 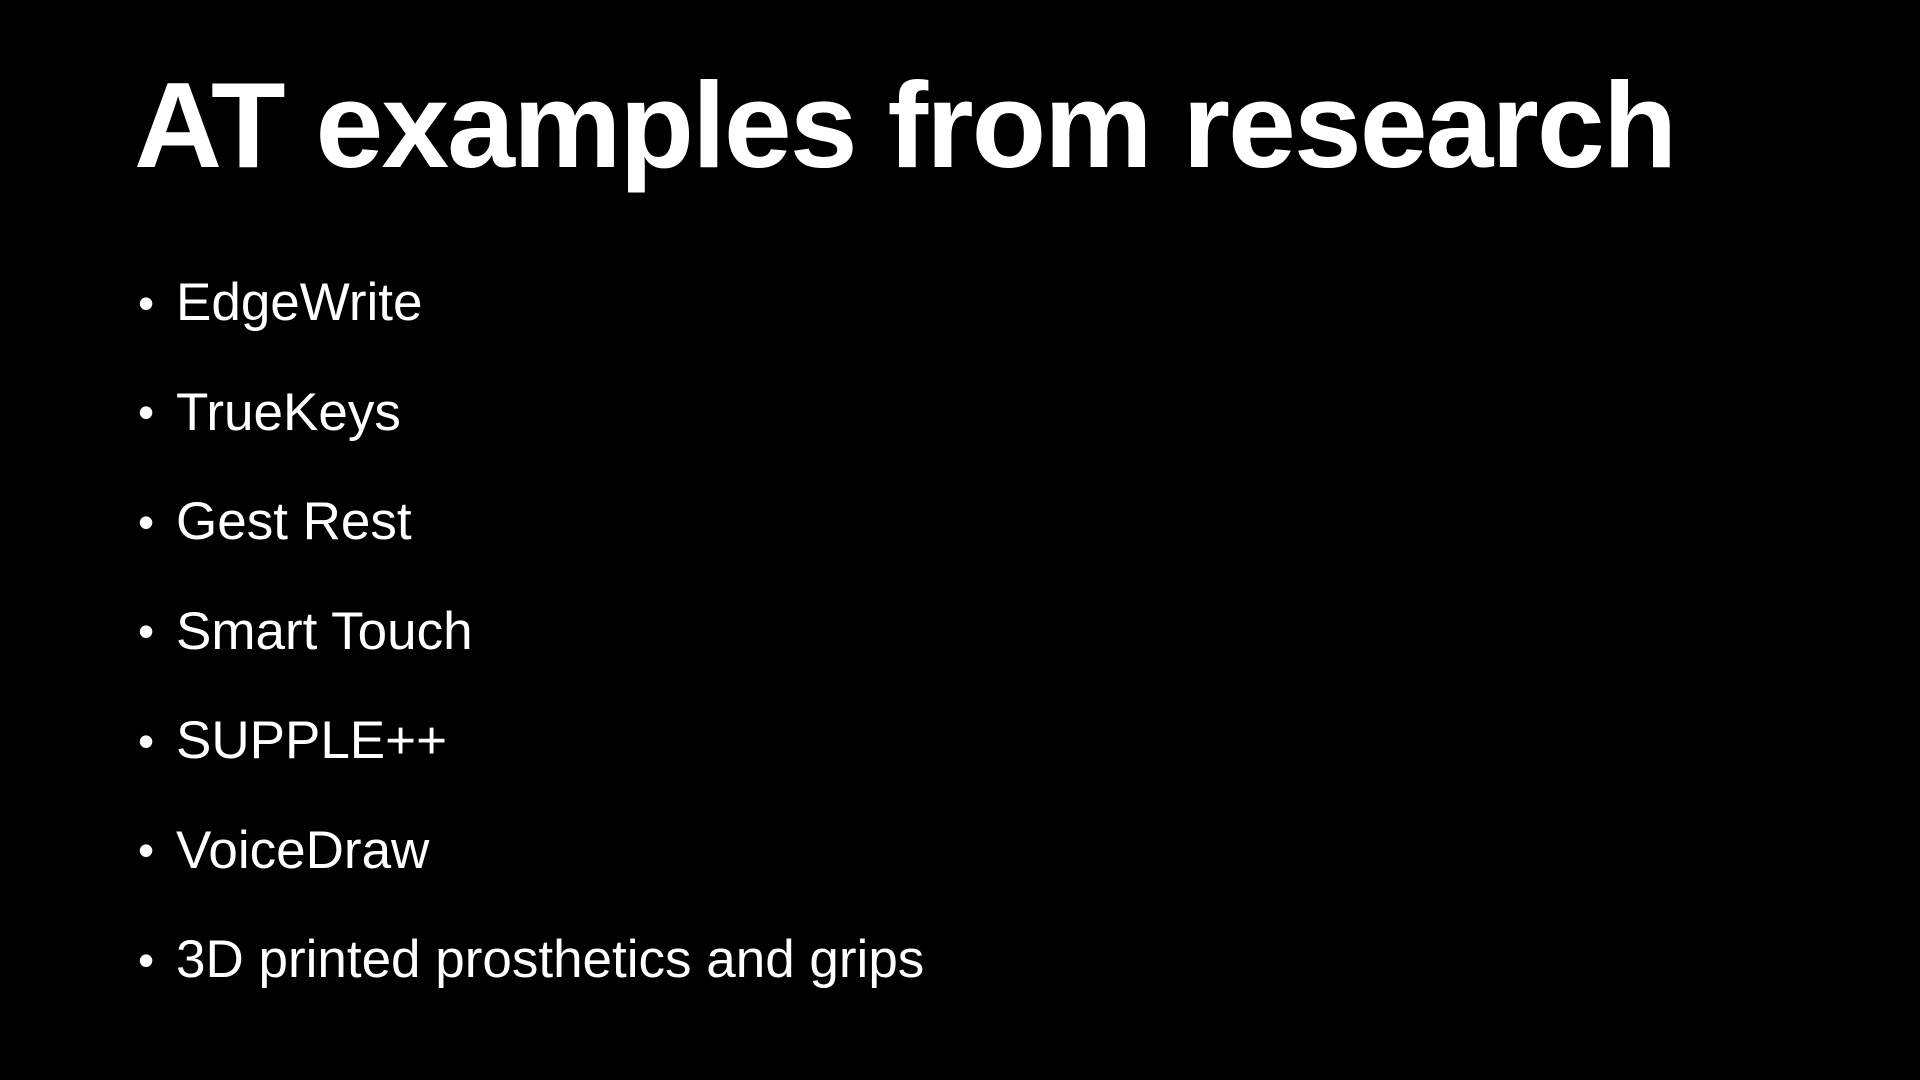 I want to click on list-item-label: VoiceDraw, so click(x=303, y=850).